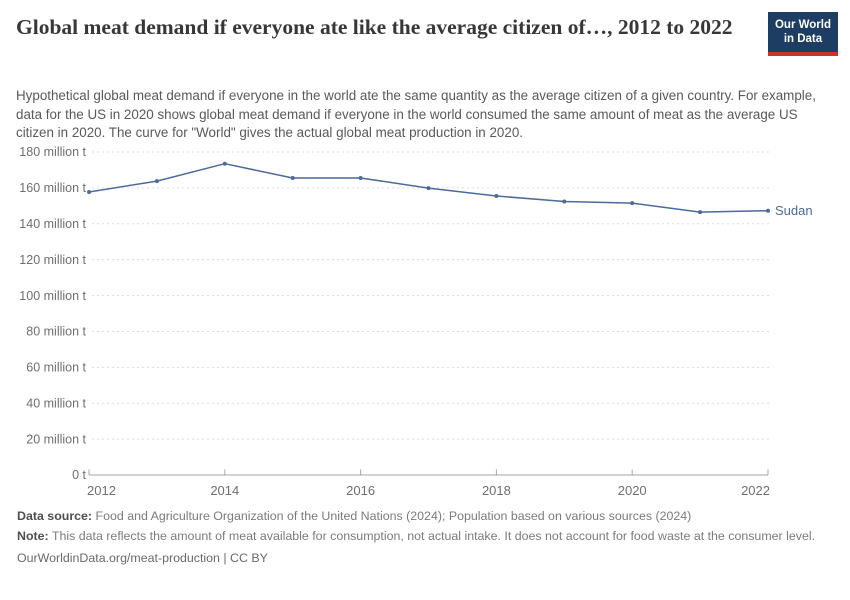 The image size is (850, 600). Describe the element at coordinates (360, 490) in the screenshot. I see `x-axis-label-2016: 2016` at that location.